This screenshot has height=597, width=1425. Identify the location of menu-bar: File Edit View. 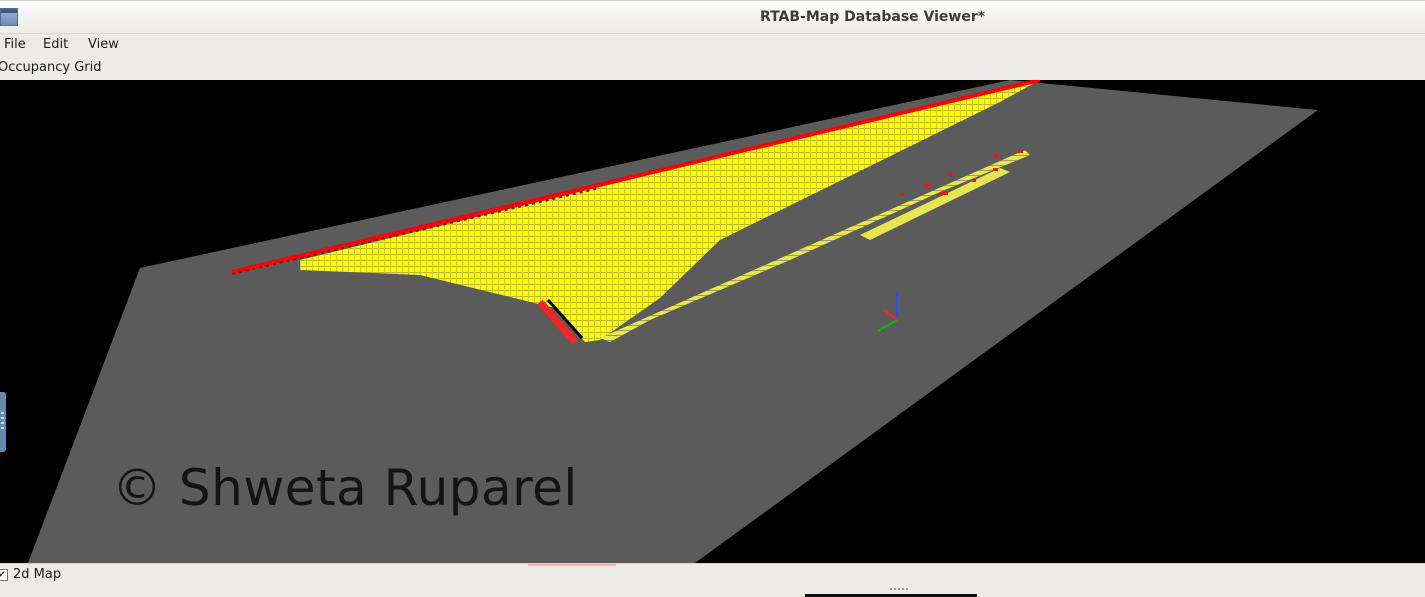
(712, 45).